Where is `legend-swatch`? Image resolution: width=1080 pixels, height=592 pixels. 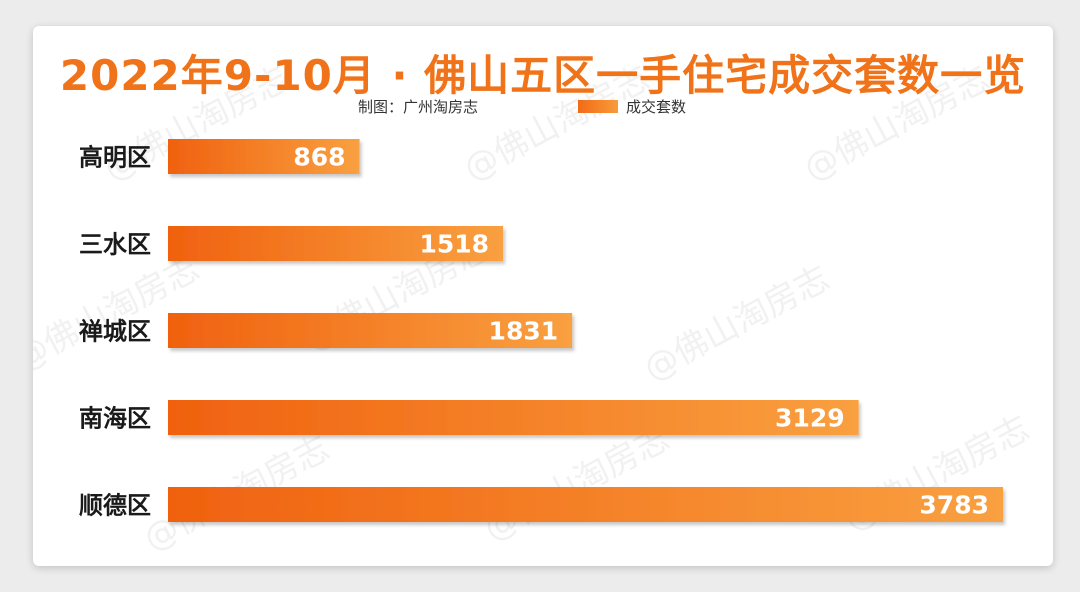 legend-swatch is located at coordinates (598, 106).